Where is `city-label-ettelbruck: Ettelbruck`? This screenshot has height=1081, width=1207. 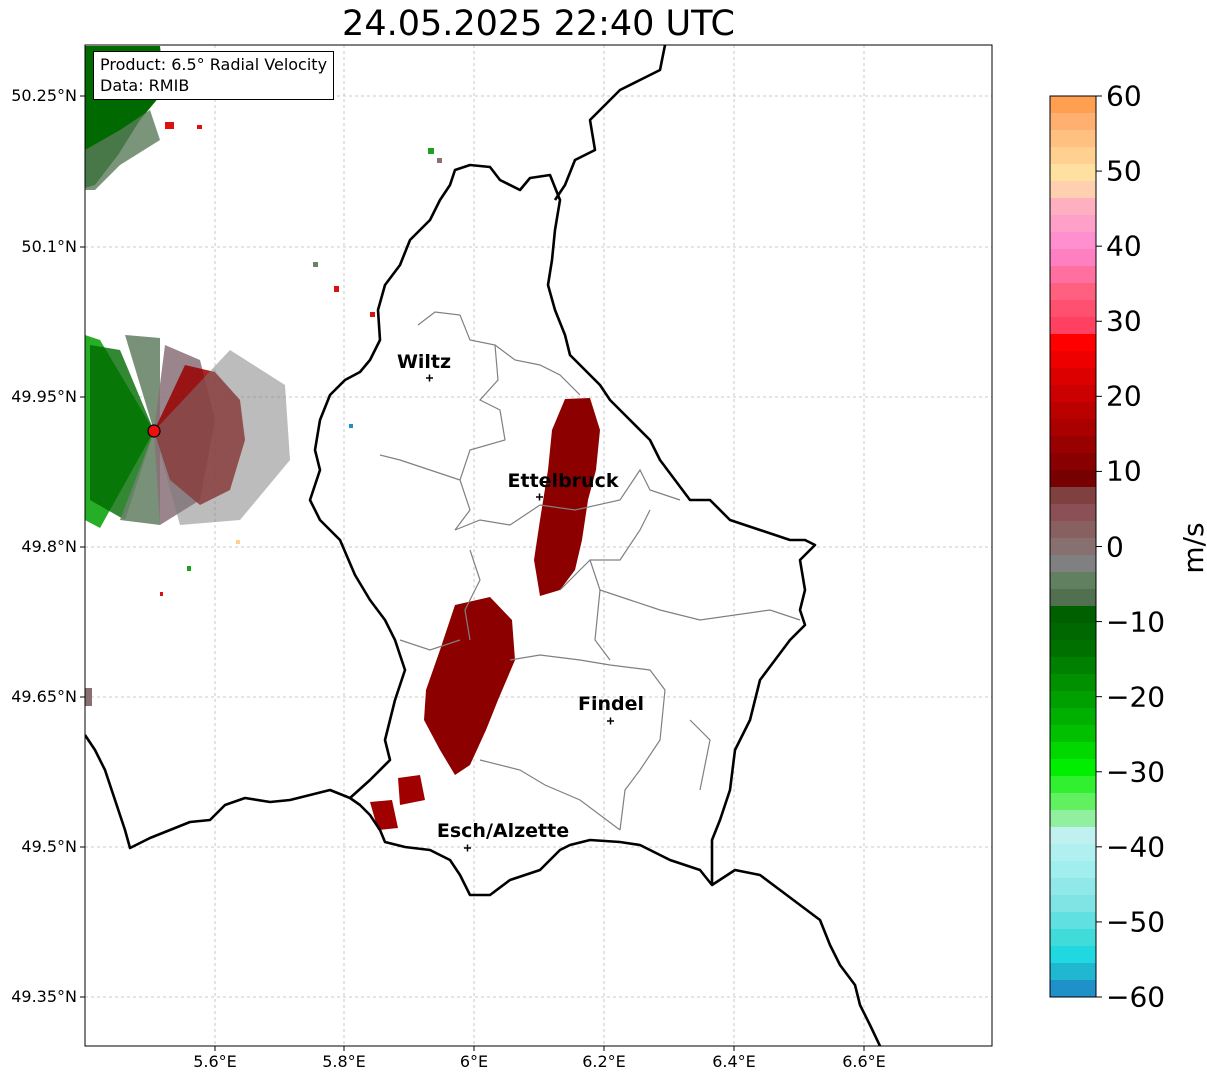 city-label-ettelbruck: Ettelbruck is located at coordinates (563, 481).